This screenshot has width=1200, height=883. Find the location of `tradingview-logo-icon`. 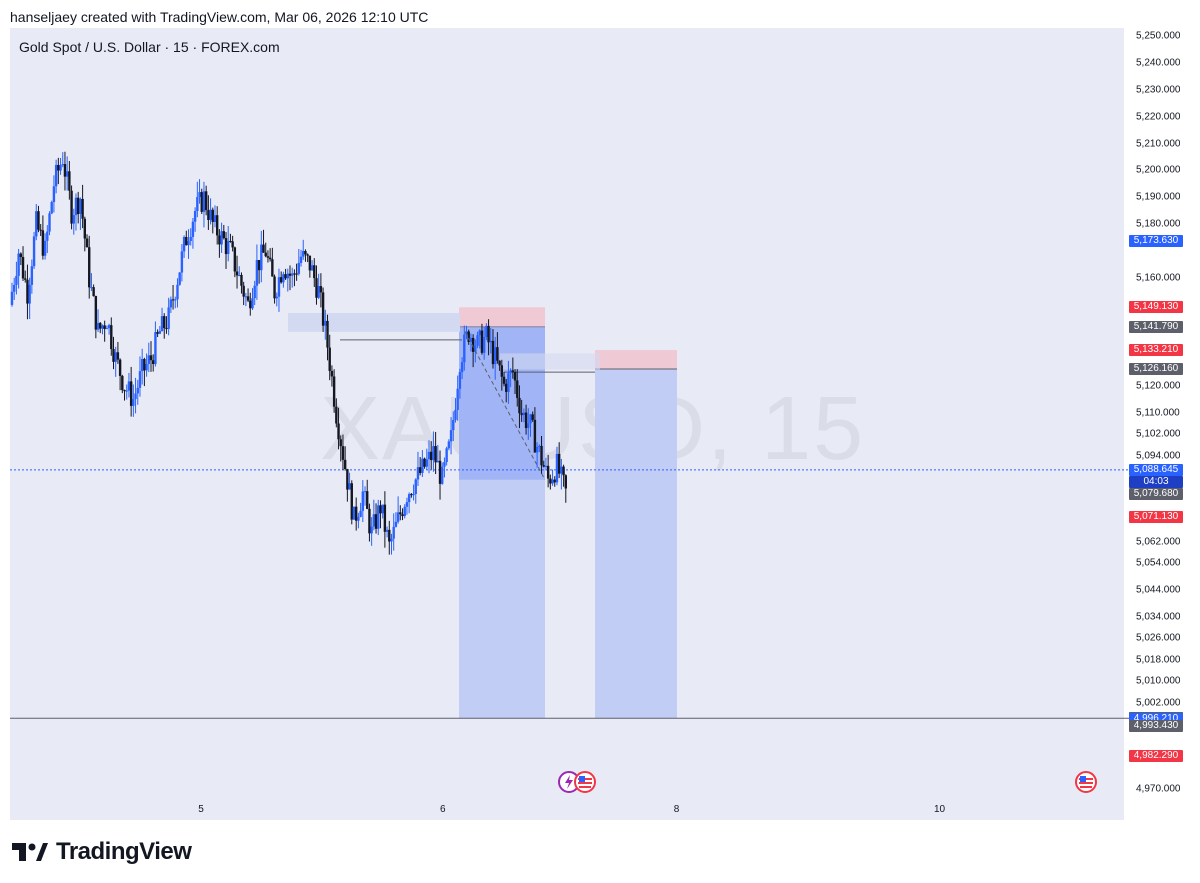

tradingview-logo-icon is located at coordinates (30, 852).